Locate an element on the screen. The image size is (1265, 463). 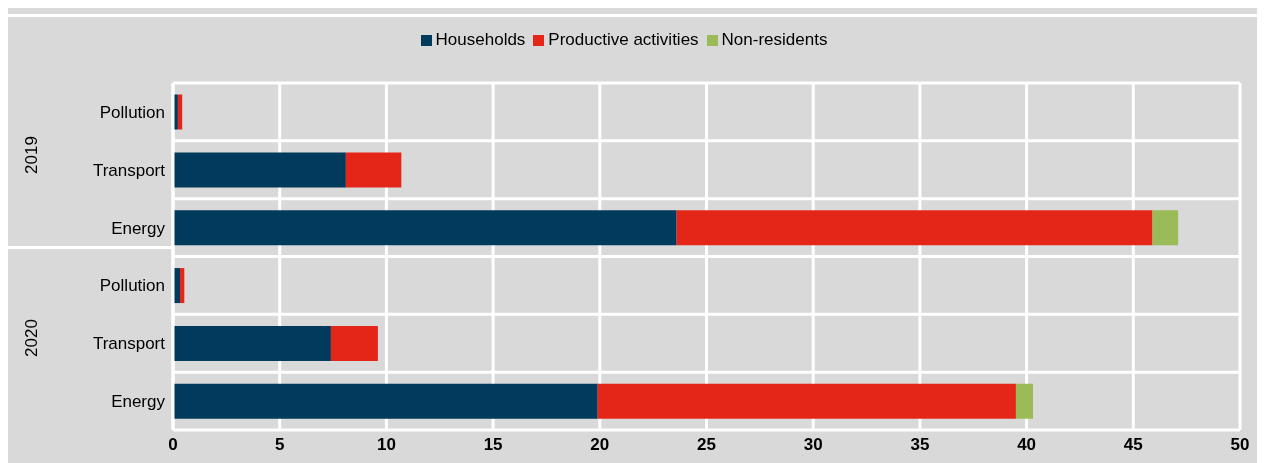
x-tick-label: 30 is located at coordinates (813, 445).